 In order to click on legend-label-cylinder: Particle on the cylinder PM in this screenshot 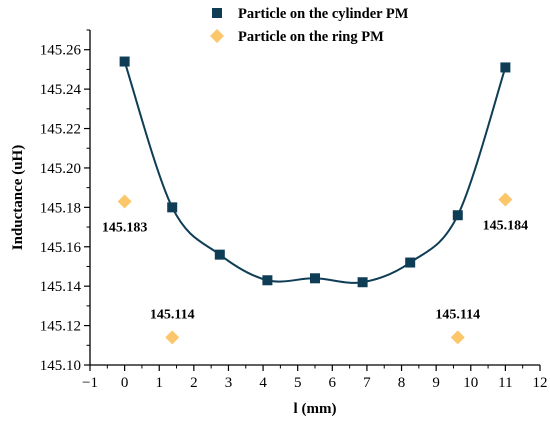, I will do `click(323, 14)`.